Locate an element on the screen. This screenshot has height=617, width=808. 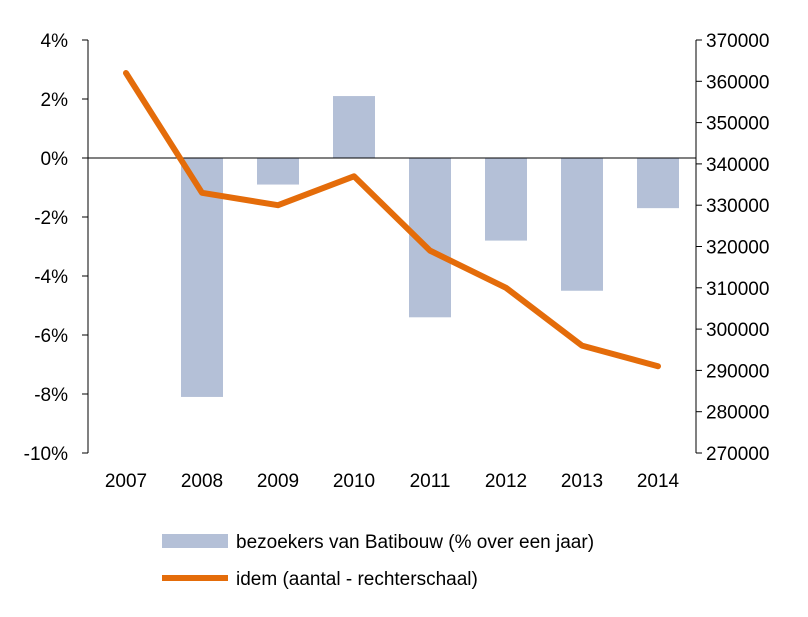
left-tick-label: -4% is located at coordinates (51, 277).